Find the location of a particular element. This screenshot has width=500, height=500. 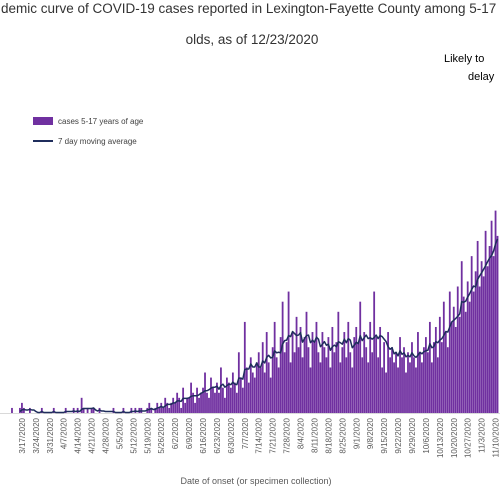

x-tick-label: 8/25/2020 is located at coordinates (342, 435).